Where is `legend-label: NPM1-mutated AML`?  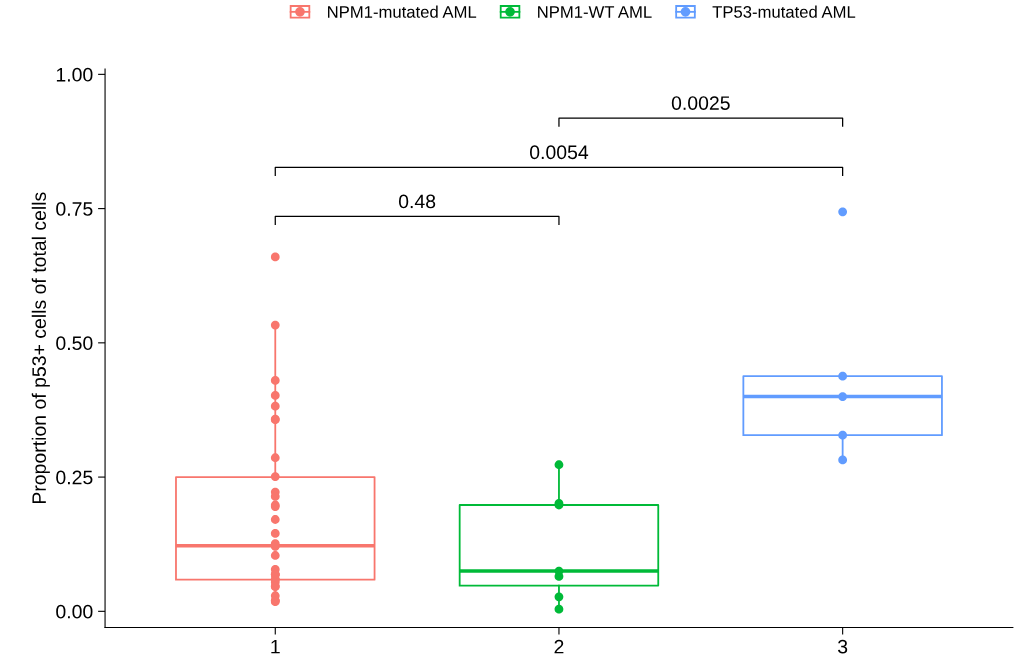 legend-label: NPM1-mutated AML is located at coordinates (402, 11).